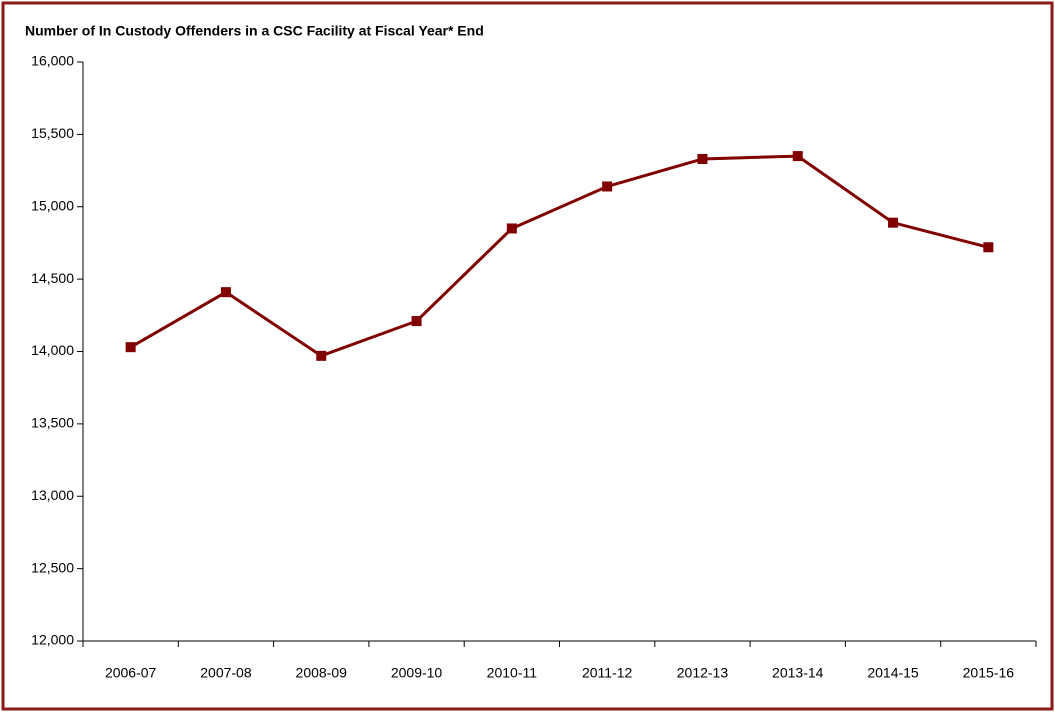 This screenshot has height=712, width=1055. Describe the element at coordinates (52, 205) in the screenshot. I see `y-tick-label: 15,000` at that location.